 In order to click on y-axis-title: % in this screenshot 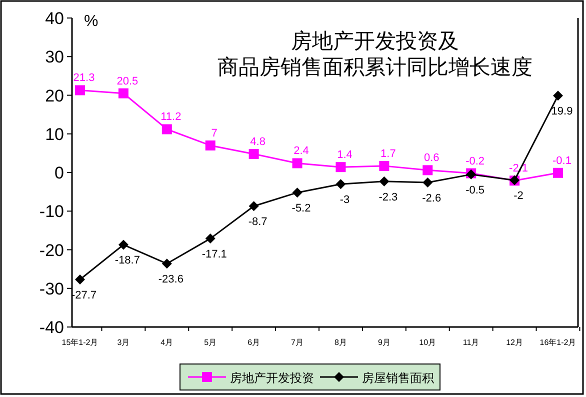, I will do `click(91, 21)`.